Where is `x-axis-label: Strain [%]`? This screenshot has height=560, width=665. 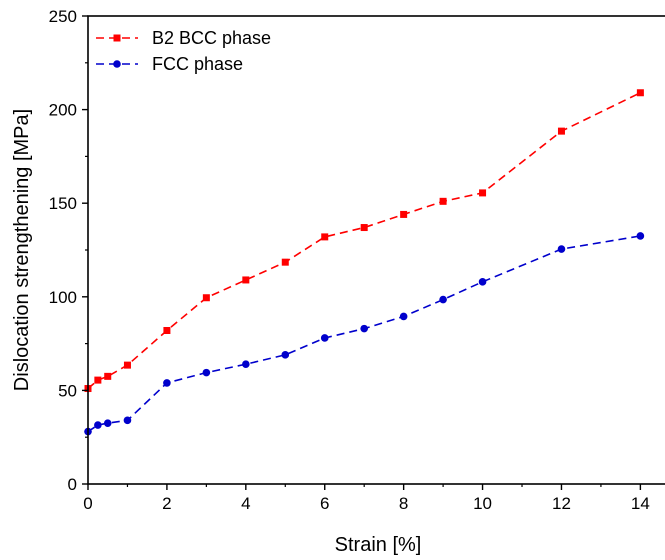 x-axis-label: Strain [%] is located at coordinates (378, 545).